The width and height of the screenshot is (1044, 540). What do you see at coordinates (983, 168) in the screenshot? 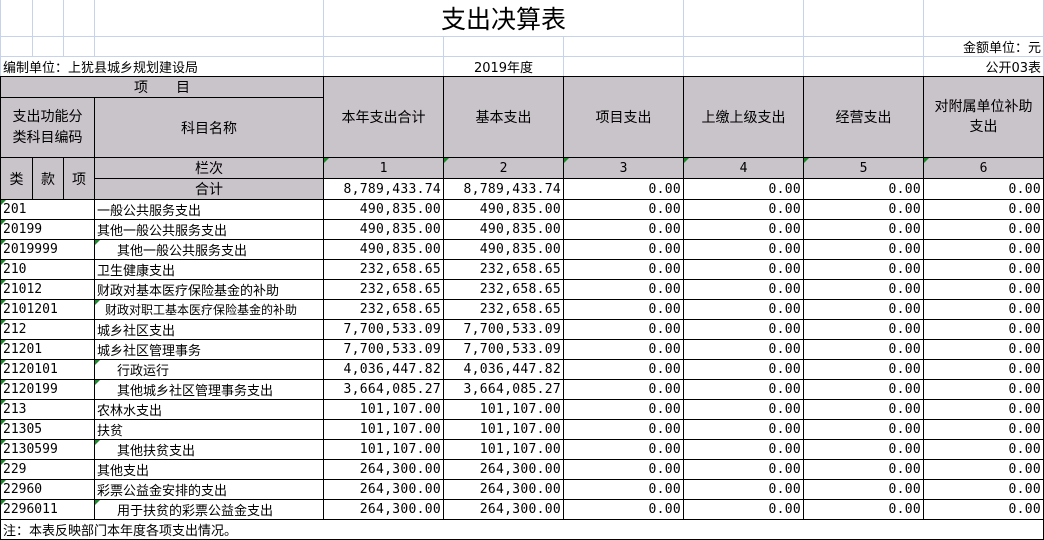
I see `col-number-6: 6` at bounding box center [983, 168].